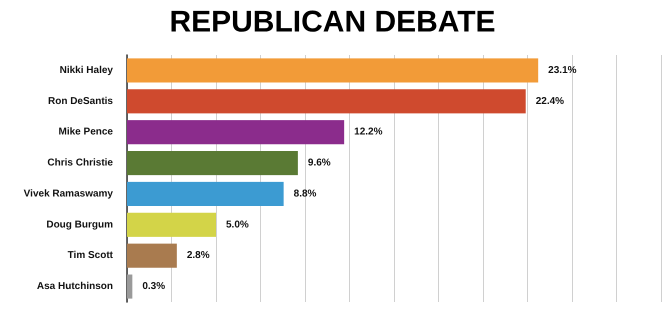 The height and width of the screenshot is (314, 665). I want to click on y-tick-label: Asa Hutchinson, so click(74, 286).